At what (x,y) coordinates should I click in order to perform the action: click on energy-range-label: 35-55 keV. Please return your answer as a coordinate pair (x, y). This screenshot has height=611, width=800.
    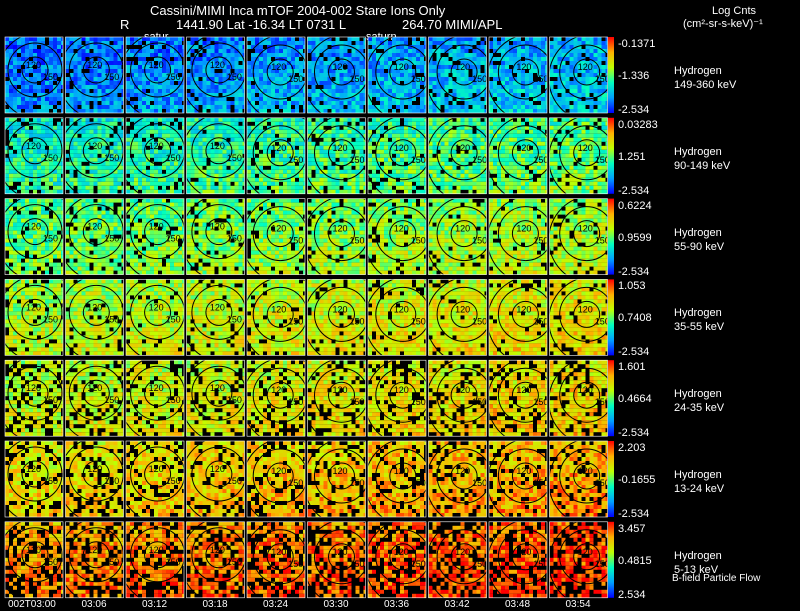
    Looking at the image, I should click on (699, 327).